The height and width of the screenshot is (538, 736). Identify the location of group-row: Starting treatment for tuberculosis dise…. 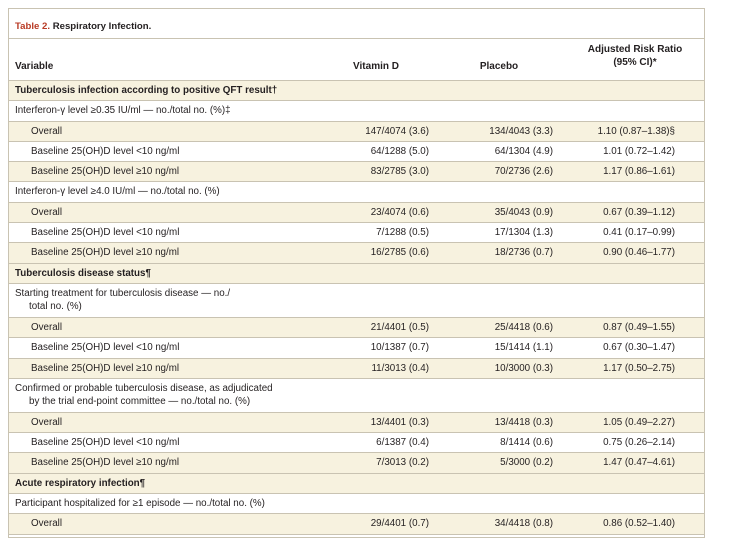
(356, 301).